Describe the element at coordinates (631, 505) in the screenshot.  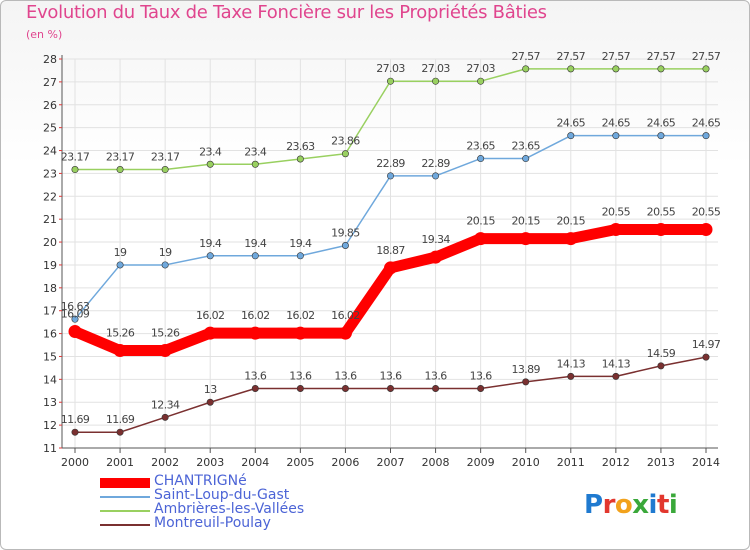
I see `proxiti-logo: Proxiti` at that location.